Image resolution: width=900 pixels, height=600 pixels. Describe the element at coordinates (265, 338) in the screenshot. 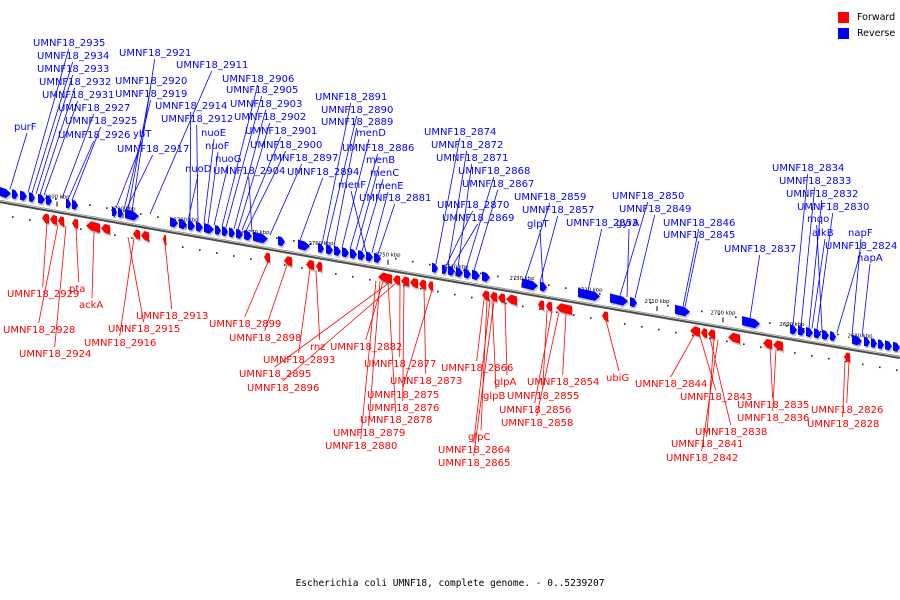

I see `forward-gene-label: UMNF18_2898` at that location.